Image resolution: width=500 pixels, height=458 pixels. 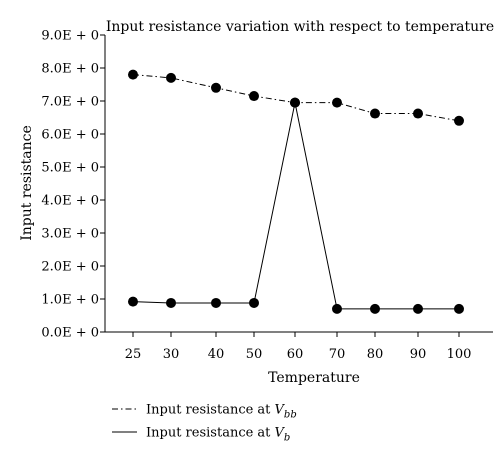 What do you see at coordinates (337, 354) in the screenshot?
I see `x-tick-label: 70` at bounding box center [337, 354].